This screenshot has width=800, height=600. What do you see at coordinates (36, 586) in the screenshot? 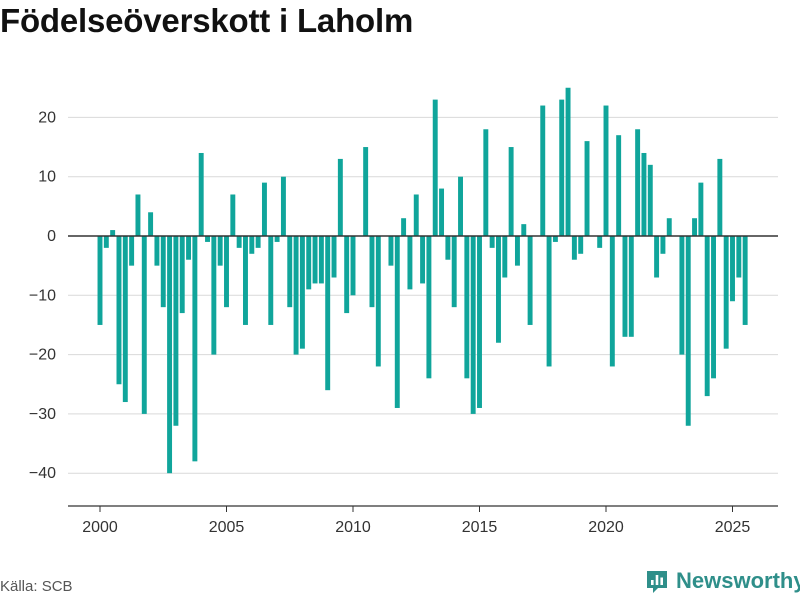
I see `source-note: Källa: SCB` at bounding box center [36, 586].